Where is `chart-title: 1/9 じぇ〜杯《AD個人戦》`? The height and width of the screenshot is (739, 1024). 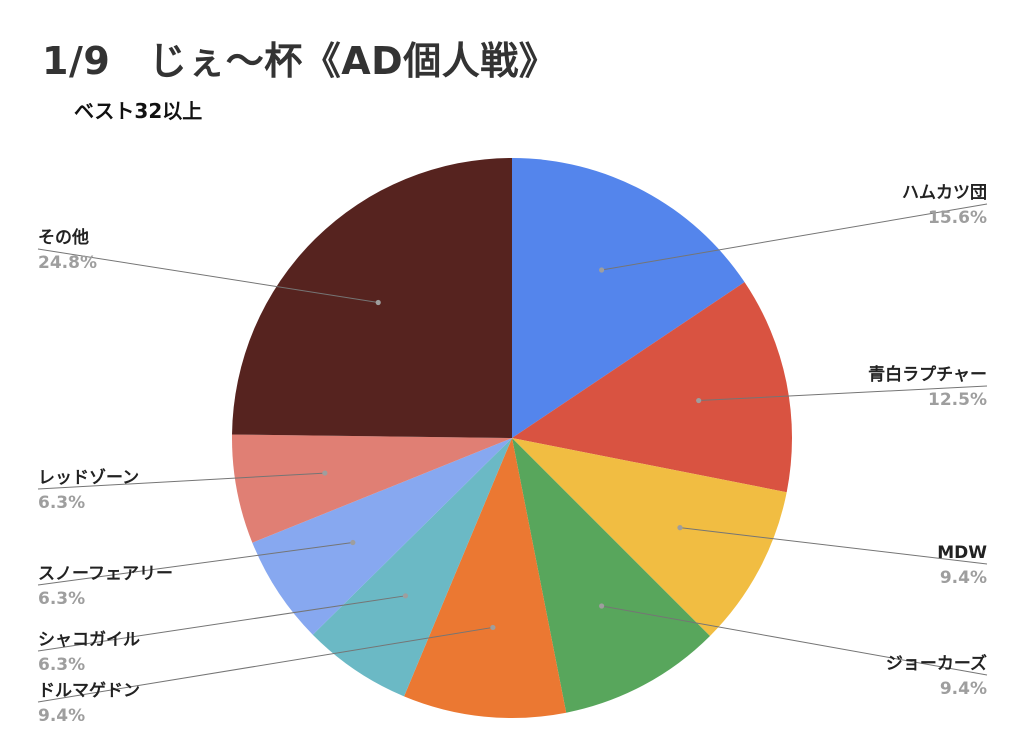 chart-title: 1/9 じぇ〜杯《AD個人戦》 is located at coordinates (300, 61).